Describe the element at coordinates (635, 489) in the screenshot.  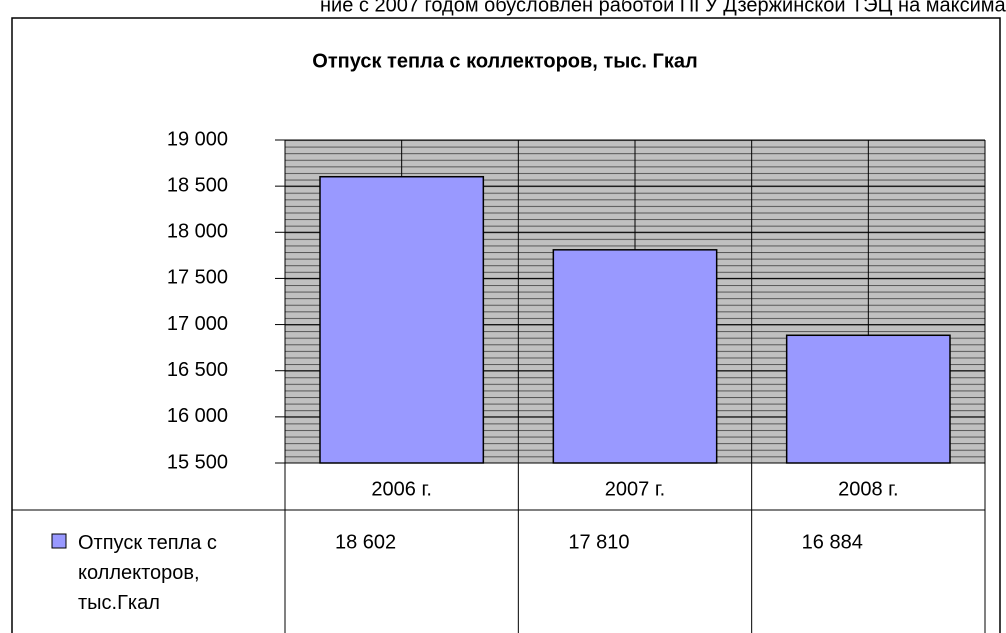
I see `x-tick-label: 2007 г.` at that location.